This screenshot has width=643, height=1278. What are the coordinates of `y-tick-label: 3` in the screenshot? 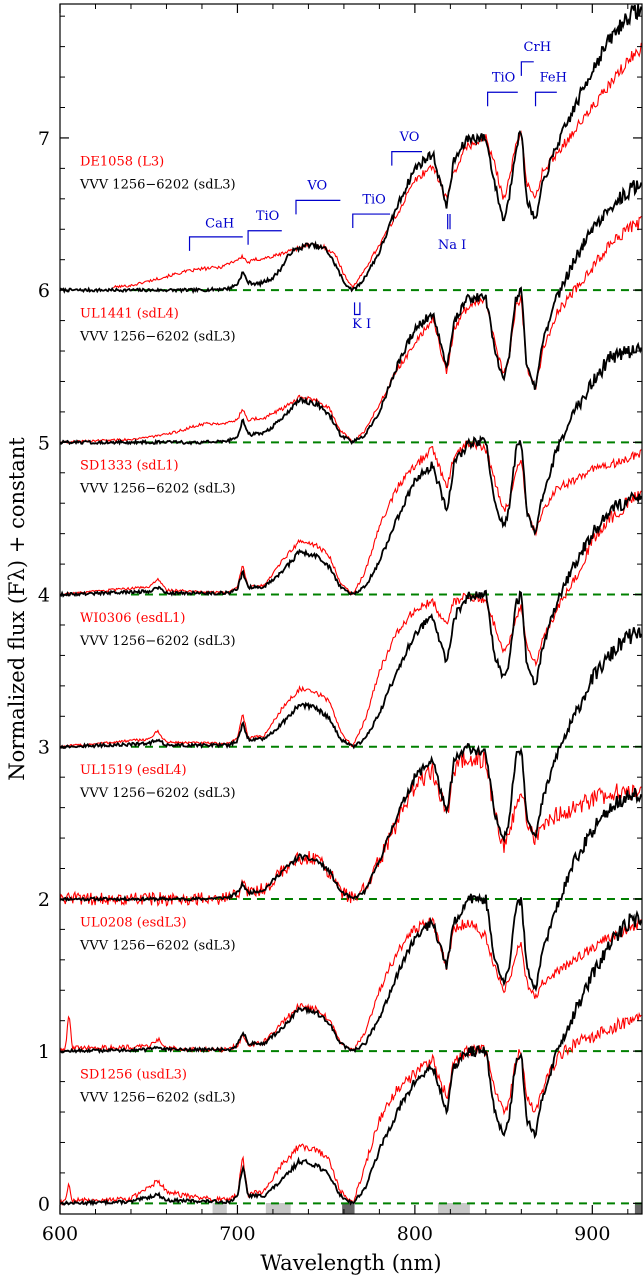 It's located at (44, 748).